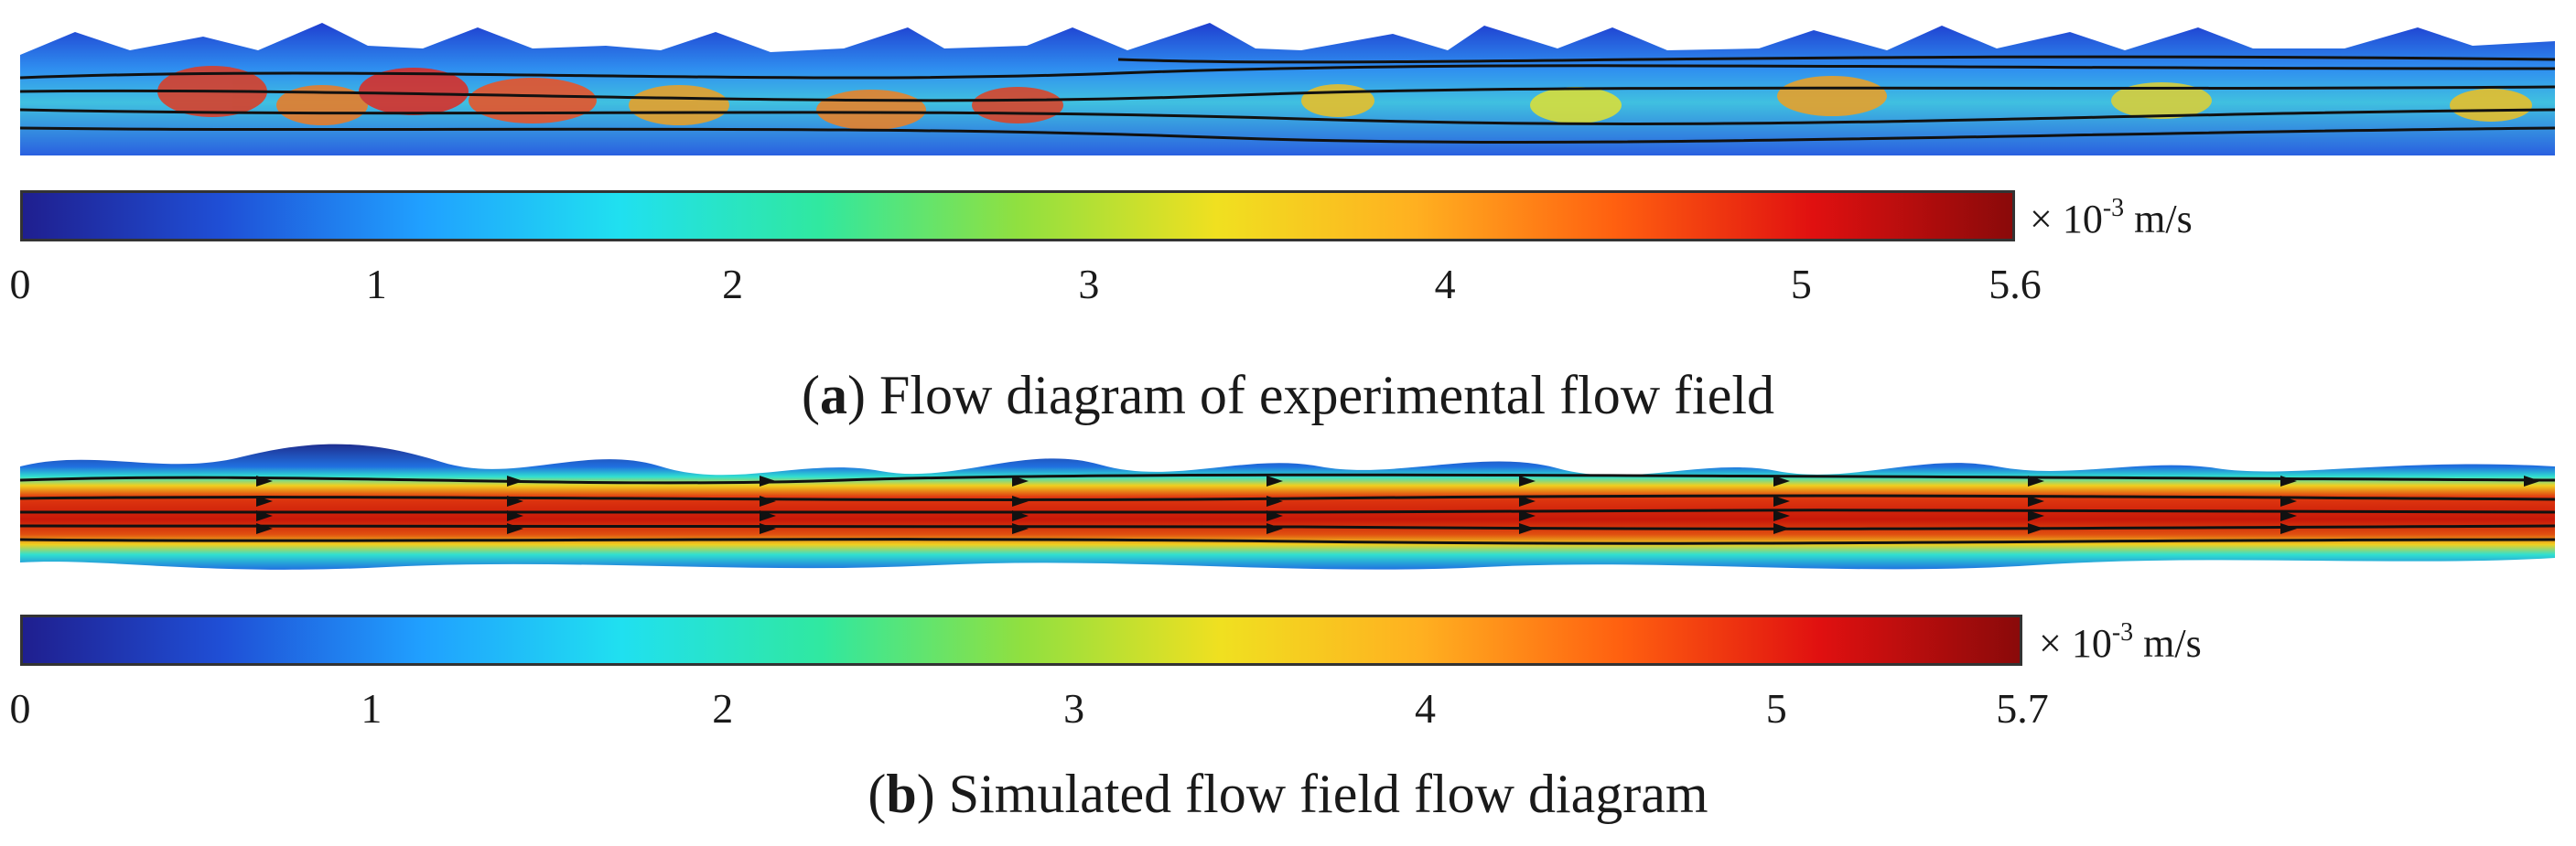  What do you see at coordinates (1801, 284) in the screenshot?
I see `colorbar-a-tick-label: 5` at bounding box center [1801, 284].